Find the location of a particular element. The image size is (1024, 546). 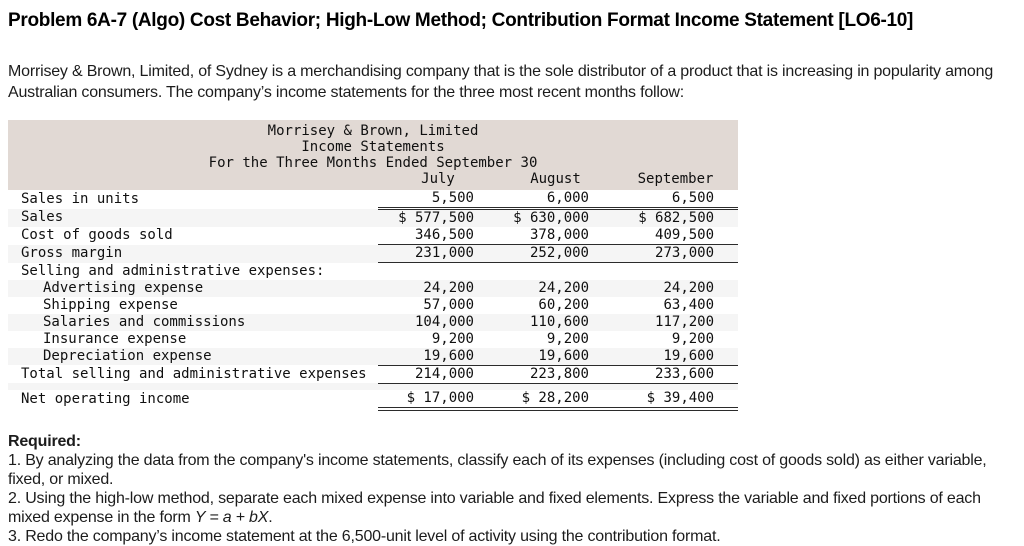

row-value: 409,500 is located at coordinates (676, 236).